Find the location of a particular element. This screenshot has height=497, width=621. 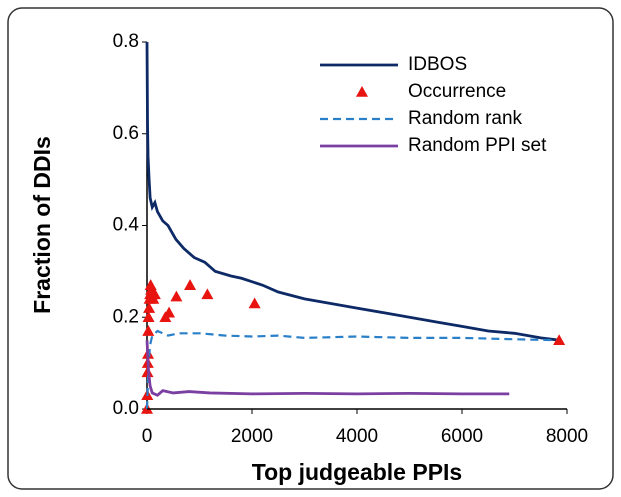

legend-label: Random rank is located at coordinates (465, 118).